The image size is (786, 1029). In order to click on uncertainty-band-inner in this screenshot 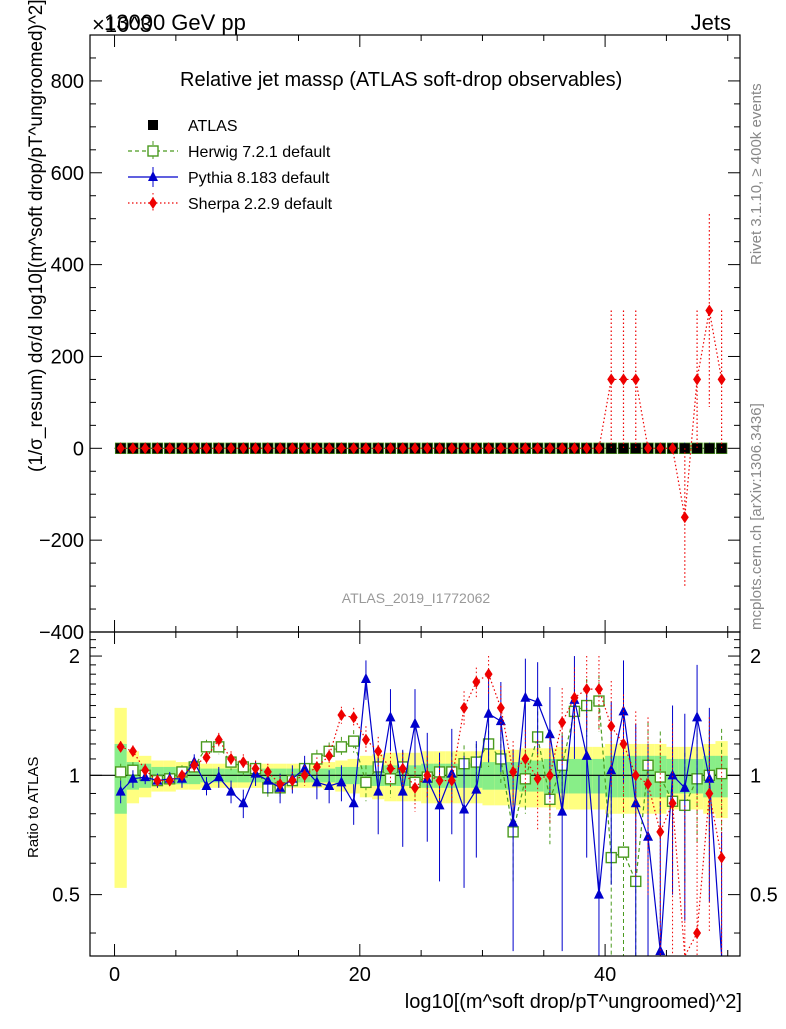, I will do `click(574, 776)`.